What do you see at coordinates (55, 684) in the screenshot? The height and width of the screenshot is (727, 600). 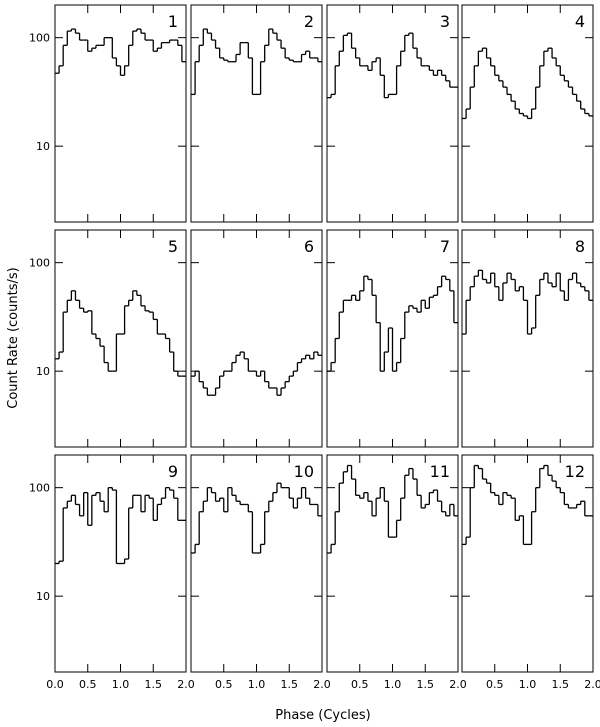 I see `x-tick-label: 0.0` at bounding box center [55, 684].